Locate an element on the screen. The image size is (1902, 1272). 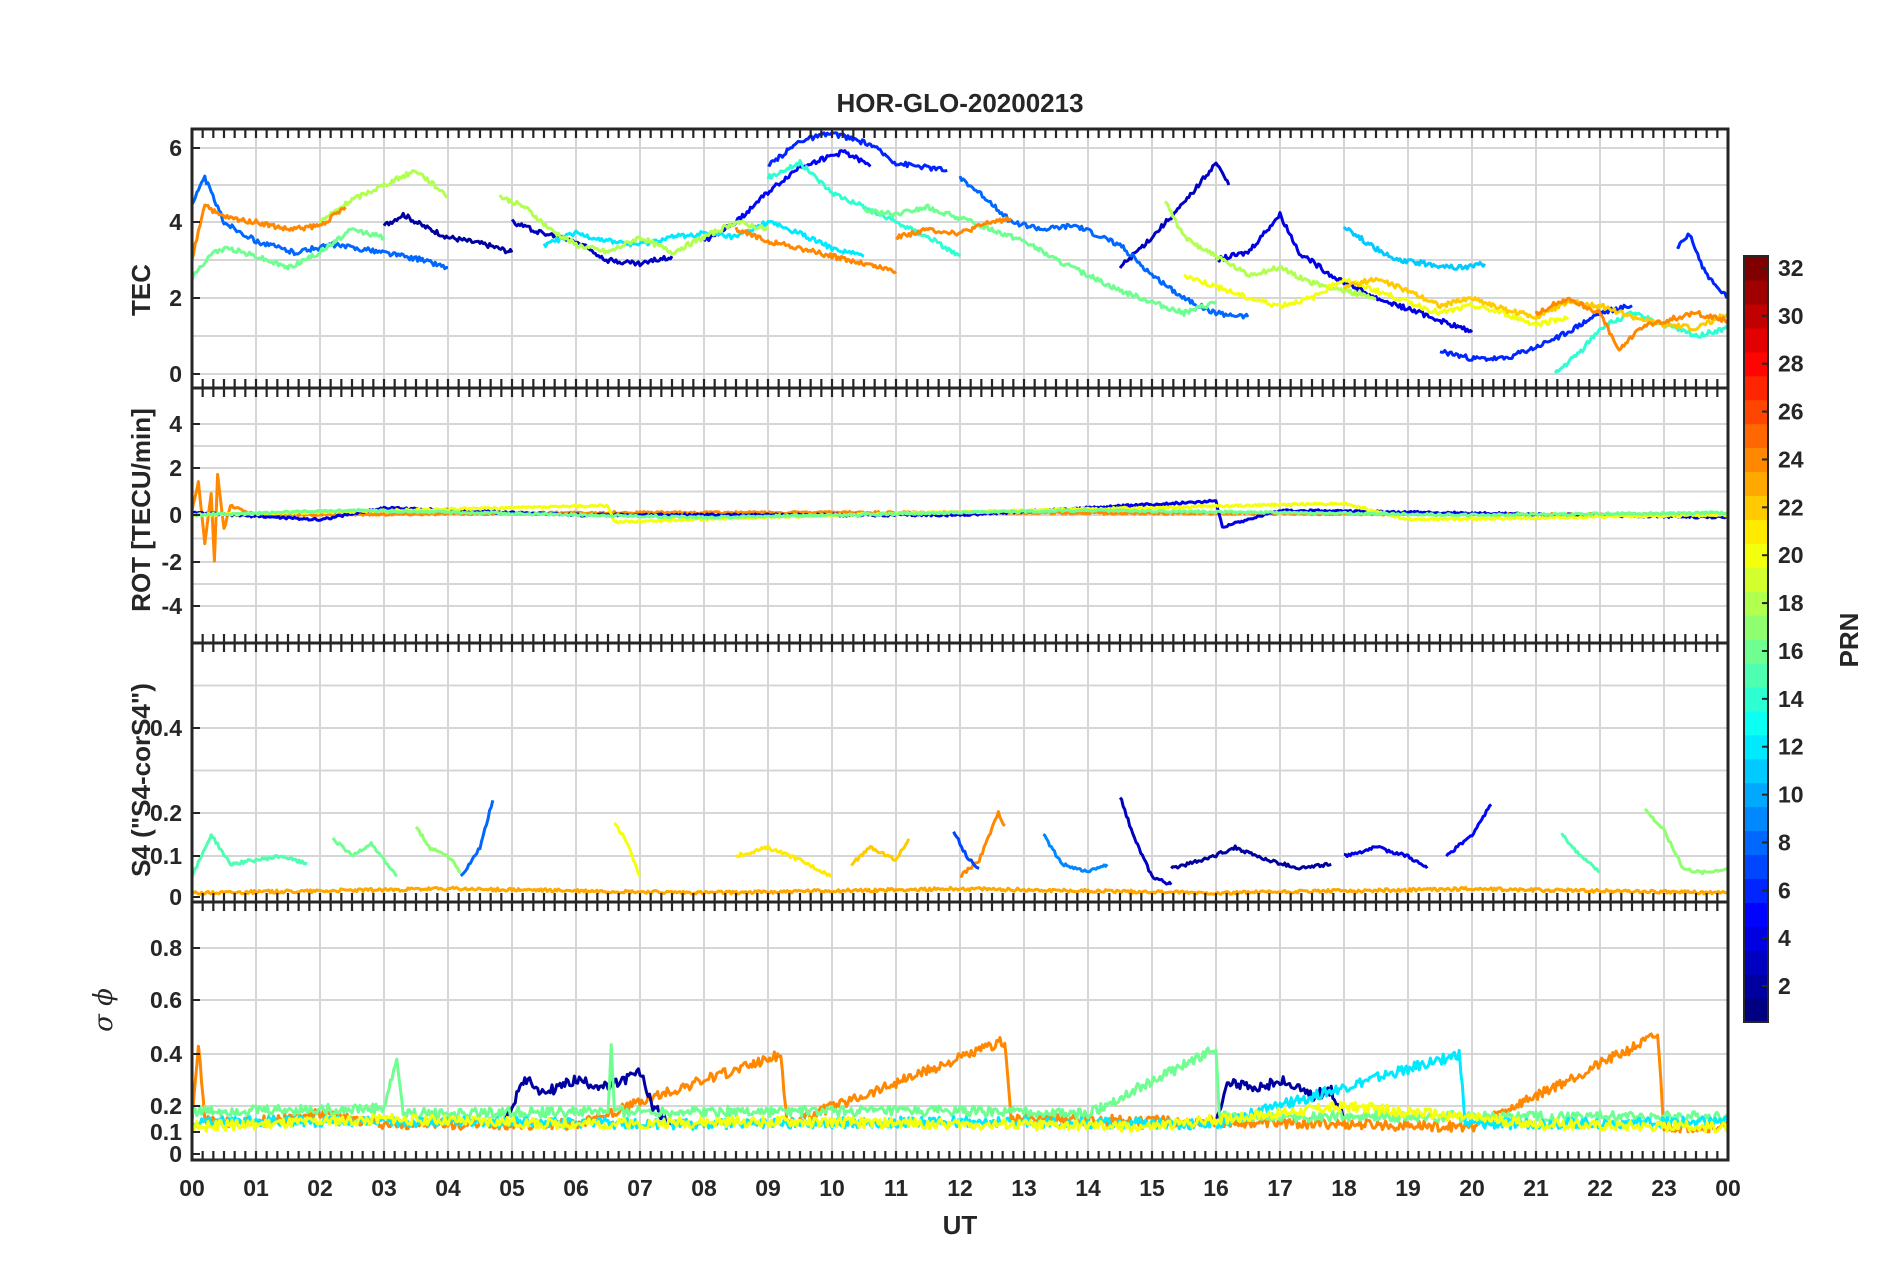
y-axis-label-text: σ ϕ is located at coordinates (104, 1010).